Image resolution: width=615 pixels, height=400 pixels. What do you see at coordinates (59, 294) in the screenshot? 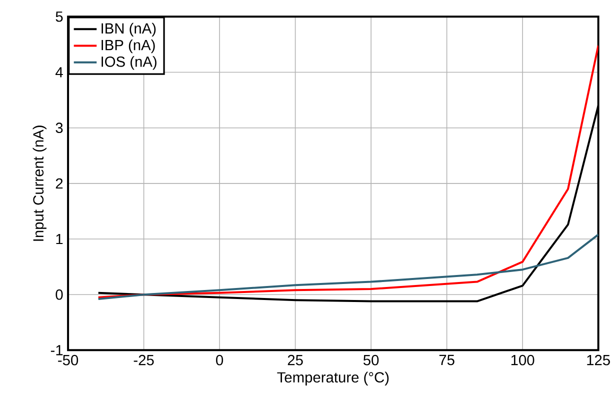
I see `y-tick-label: 0` at bounding box center [59, 294].